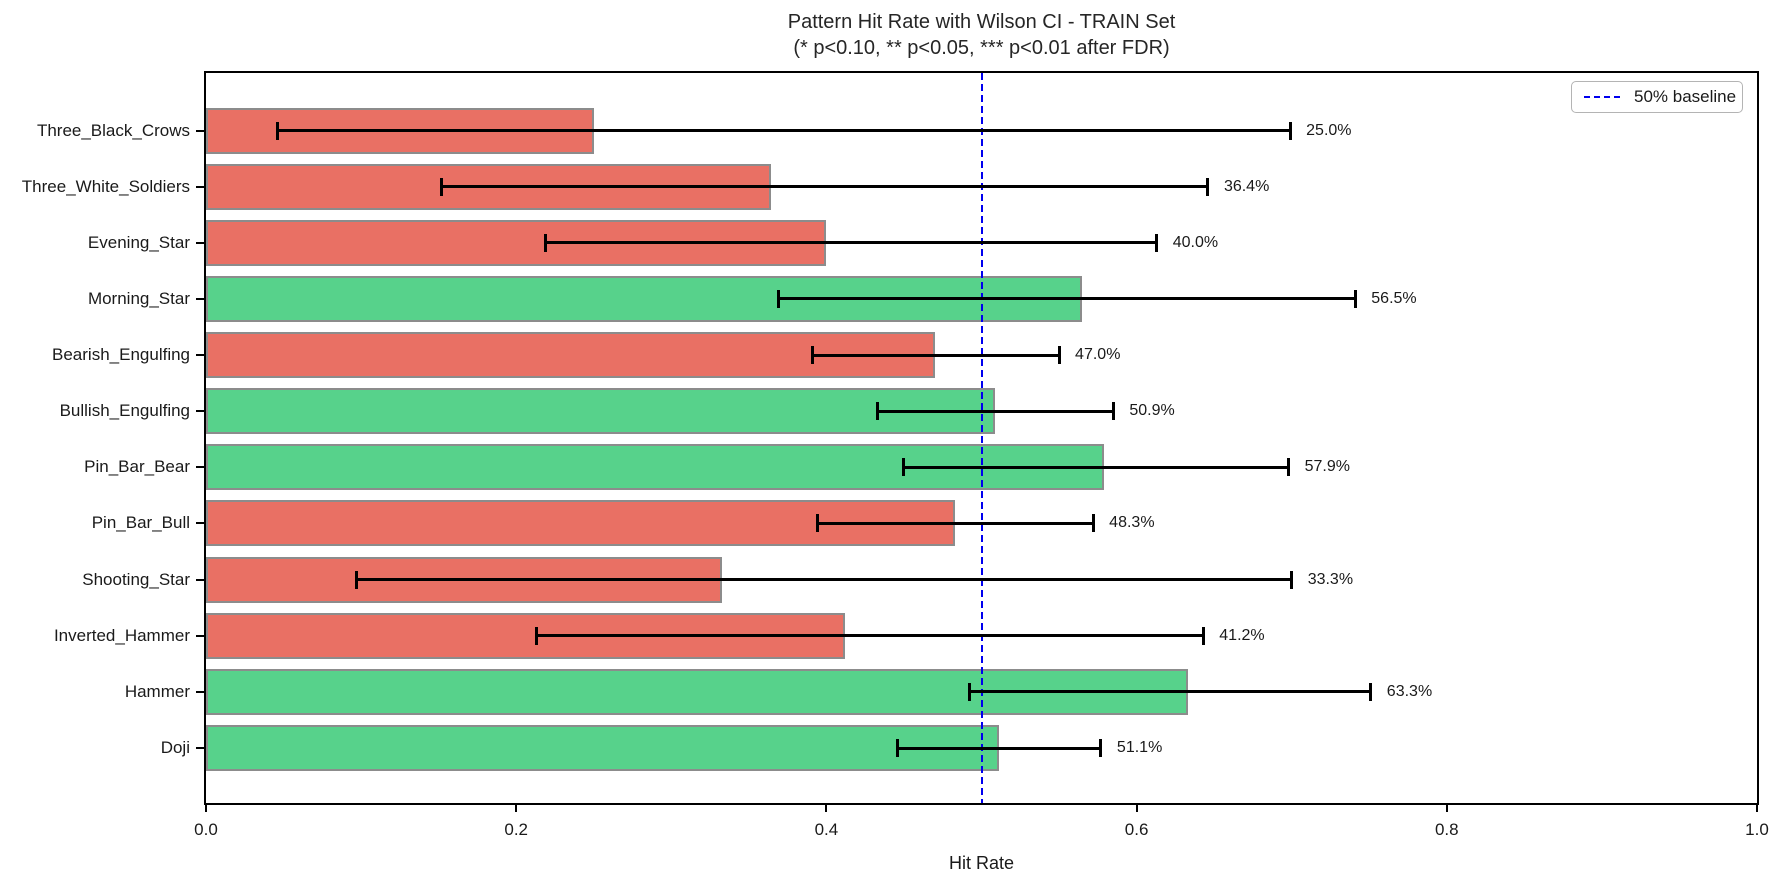 The image size is (1784, 886). What do you see at coordinates (1394, 298) in the screenshot?
I see `value-label: 56.5%` at bounding box center [1394, 298].